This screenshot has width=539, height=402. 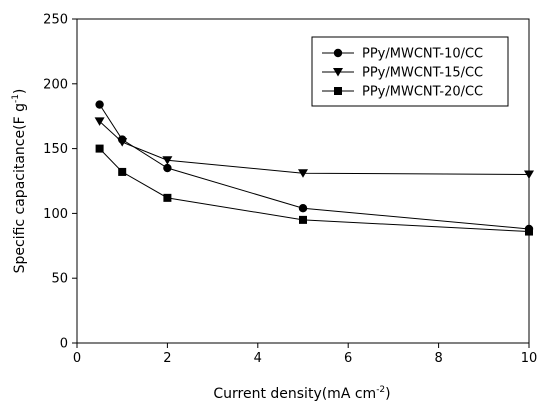 I want to click on y-axis-ticks: 0 50 100 150 200 250, so click(x=60, y=182).